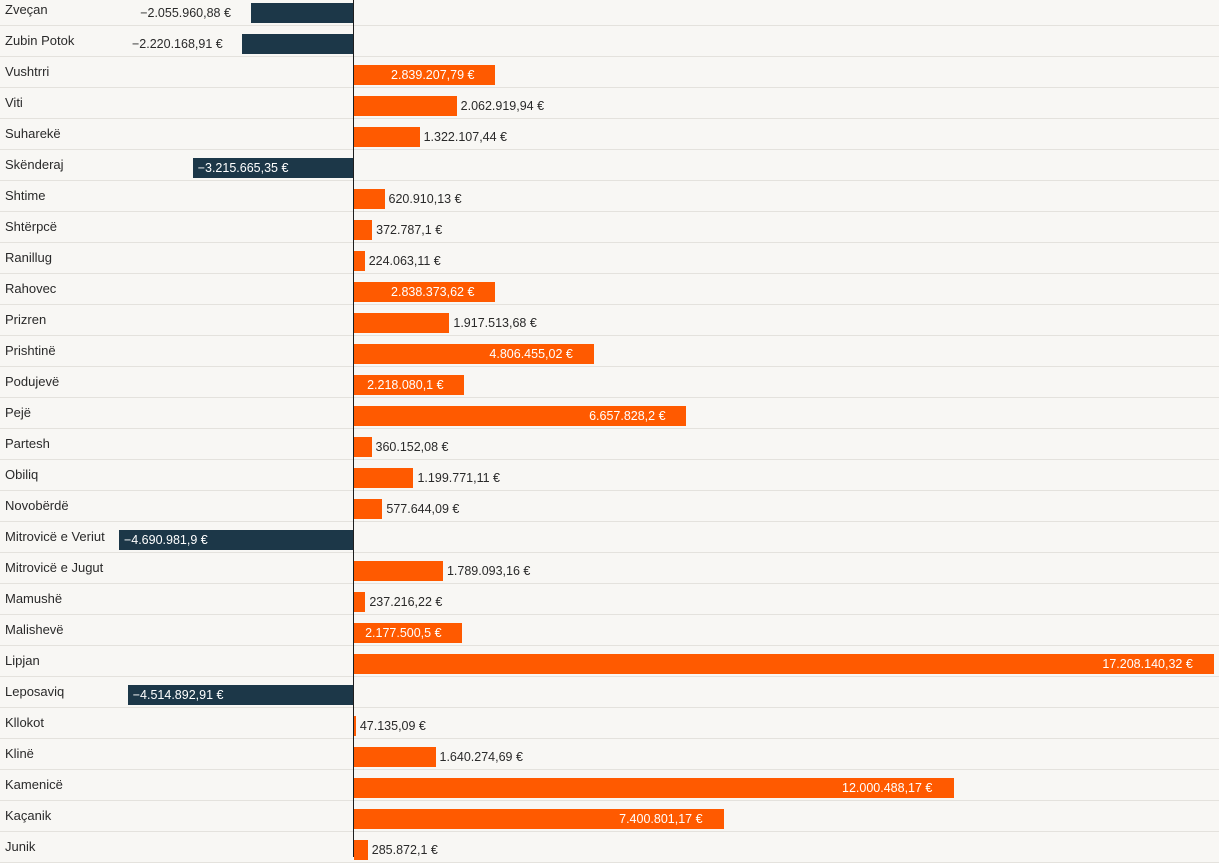  I want to click on value-label: 360.152,08 €, so click(412, 447).